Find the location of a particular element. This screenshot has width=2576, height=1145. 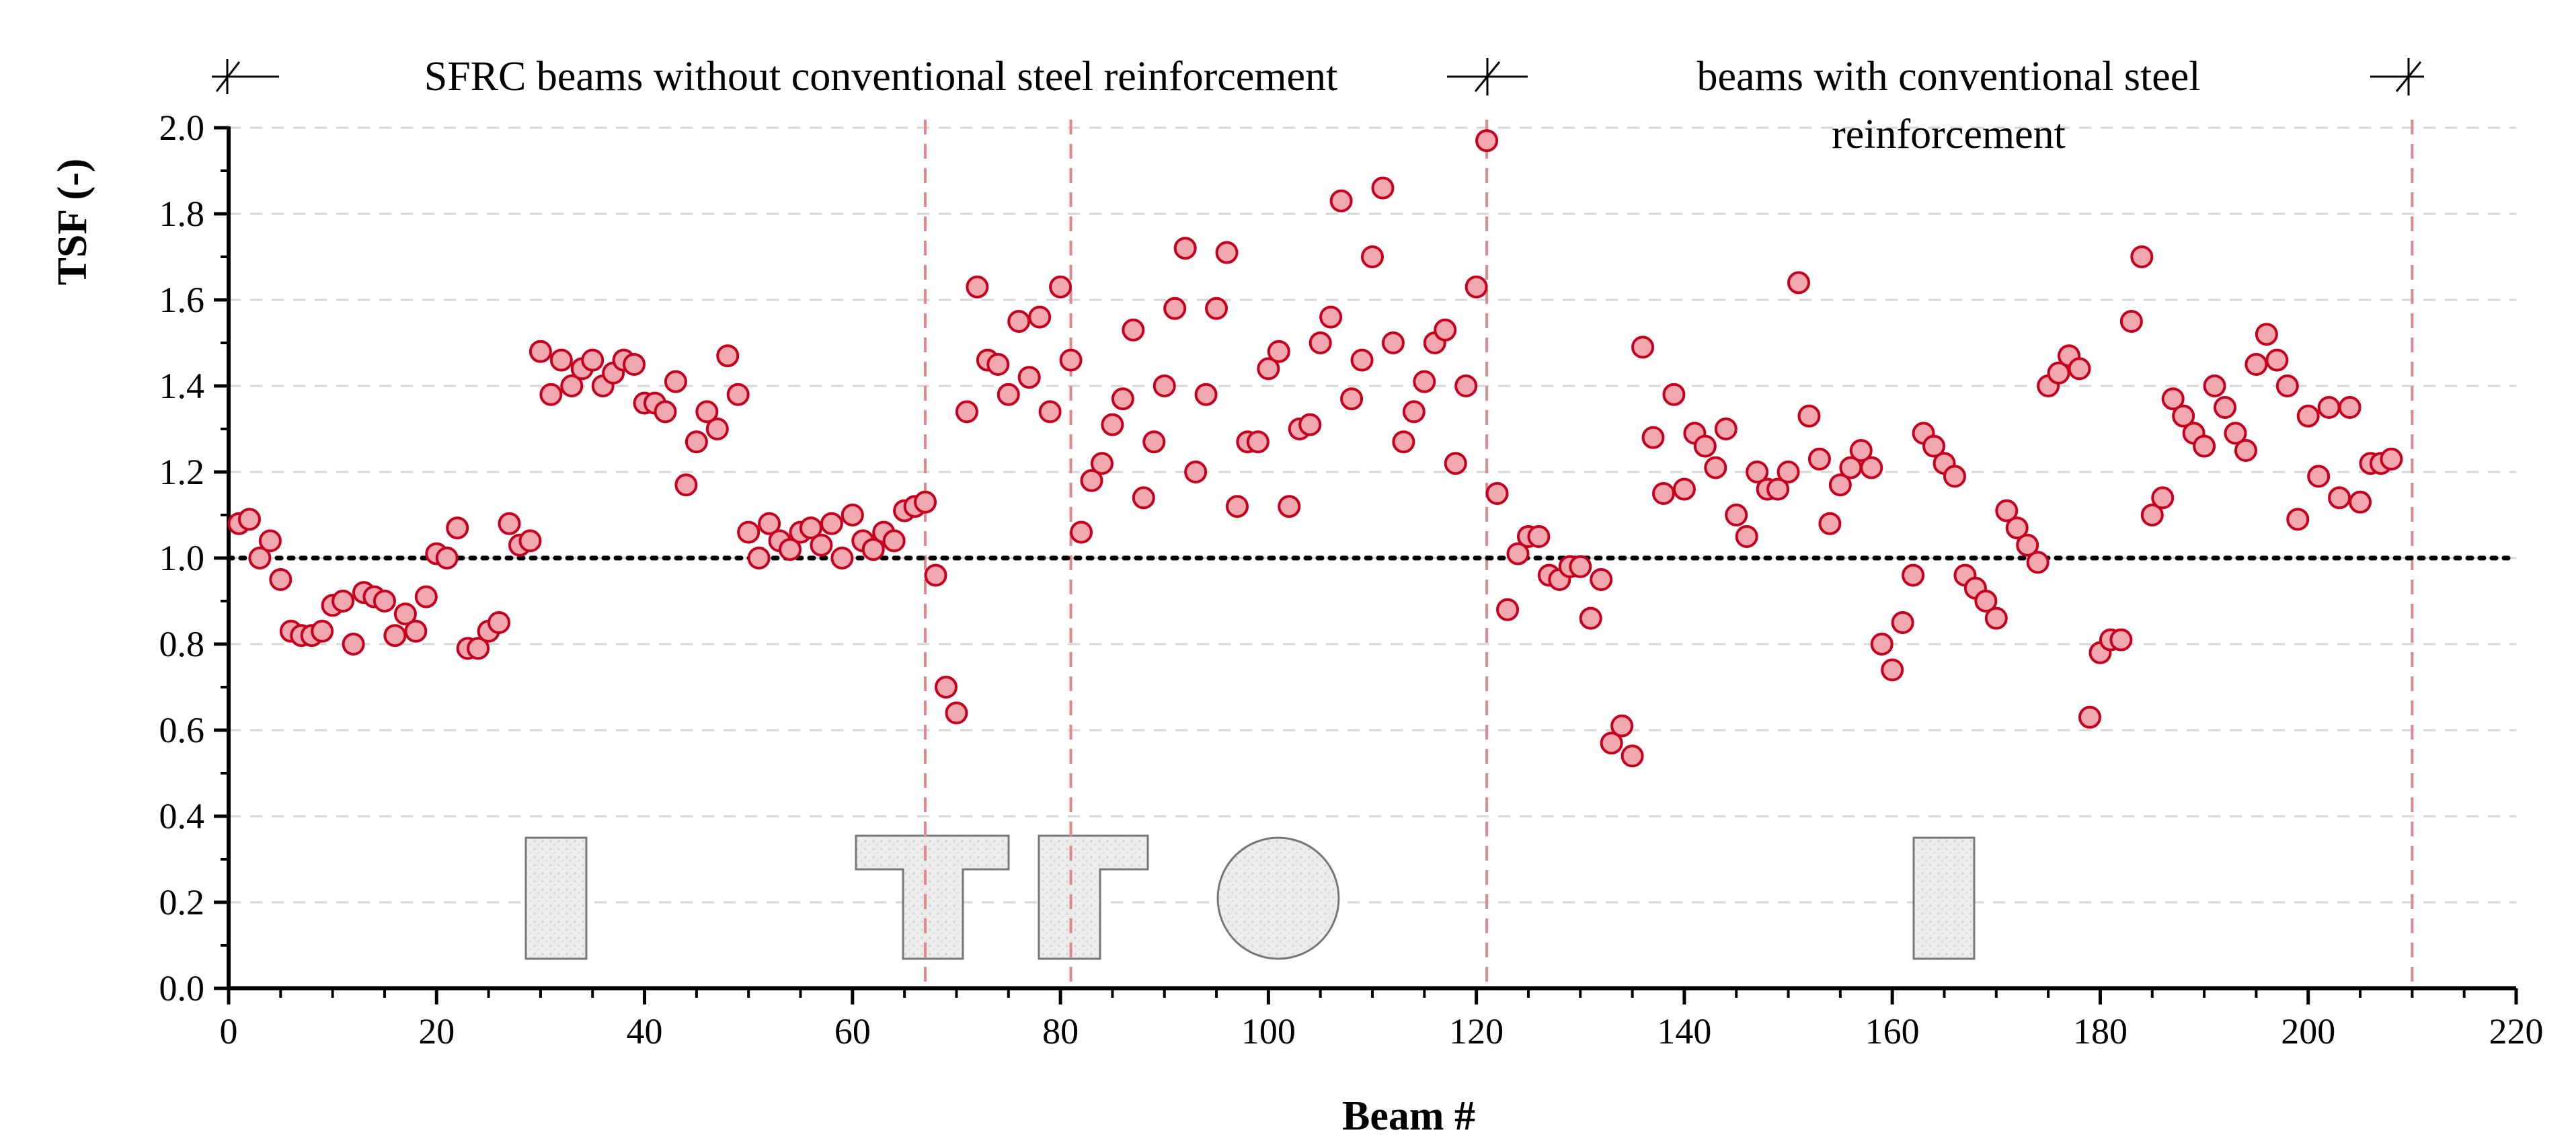

circular-section-icon is located at coordinates (1278, 898).